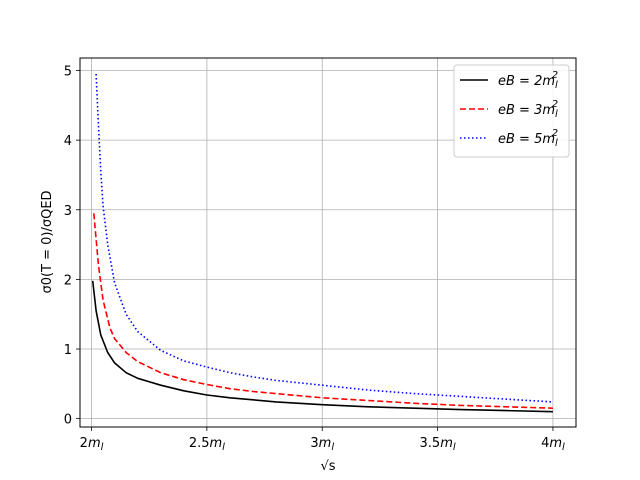  I want to click on y-axis: 0 1 2 3 4 5, so click(72, 246).